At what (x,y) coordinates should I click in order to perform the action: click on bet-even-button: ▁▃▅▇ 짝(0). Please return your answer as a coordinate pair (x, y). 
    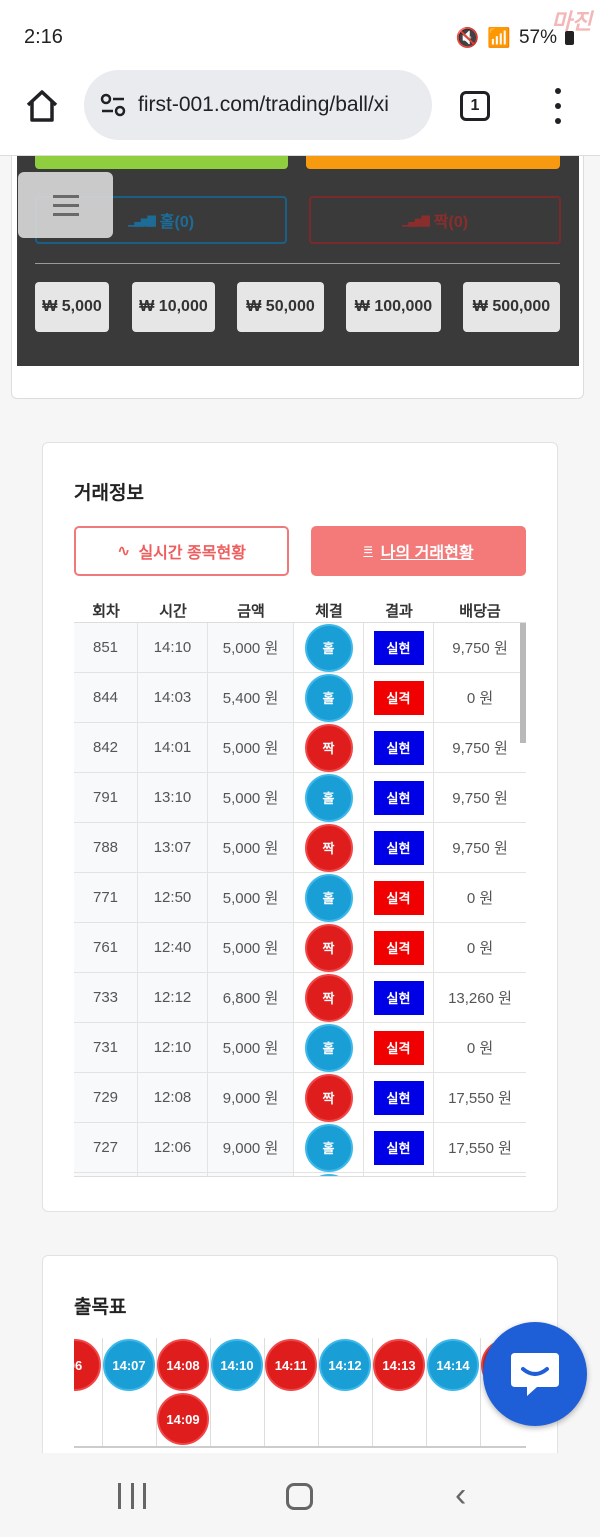
    Looking at the image, I should click on (435, 220).